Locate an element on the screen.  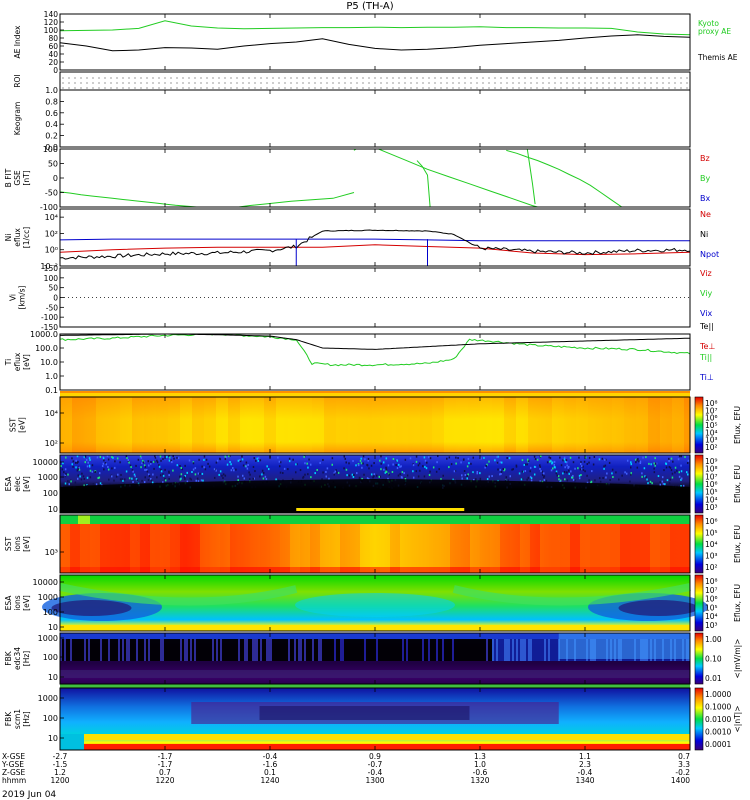
keogram-ytick-3: 0.6 is located at coordinates (51, 113).